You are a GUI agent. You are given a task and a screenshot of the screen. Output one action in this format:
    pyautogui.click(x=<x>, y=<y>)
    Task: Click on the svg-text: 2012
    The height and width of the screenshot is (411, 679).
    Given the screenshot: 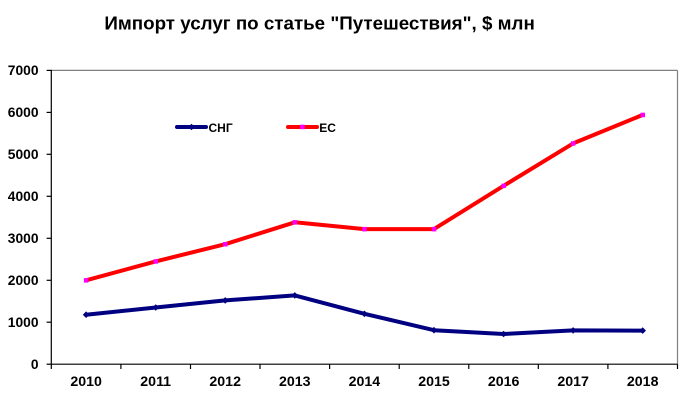 What is the action you would take?
    pyautogui.click(x=225, y=382)
    